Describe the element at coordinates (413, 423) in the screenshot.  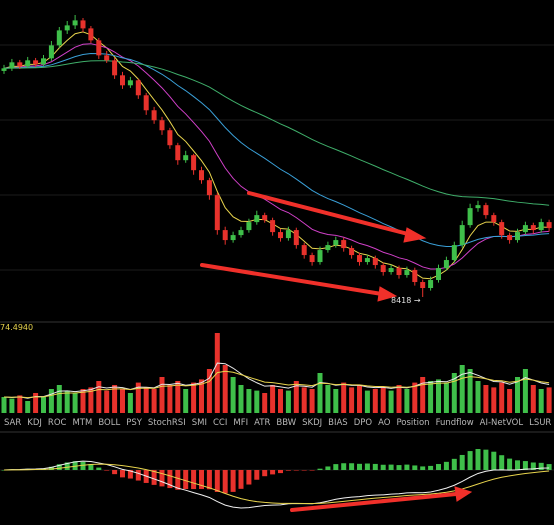
I see `indicator-tab: Position` at that location.